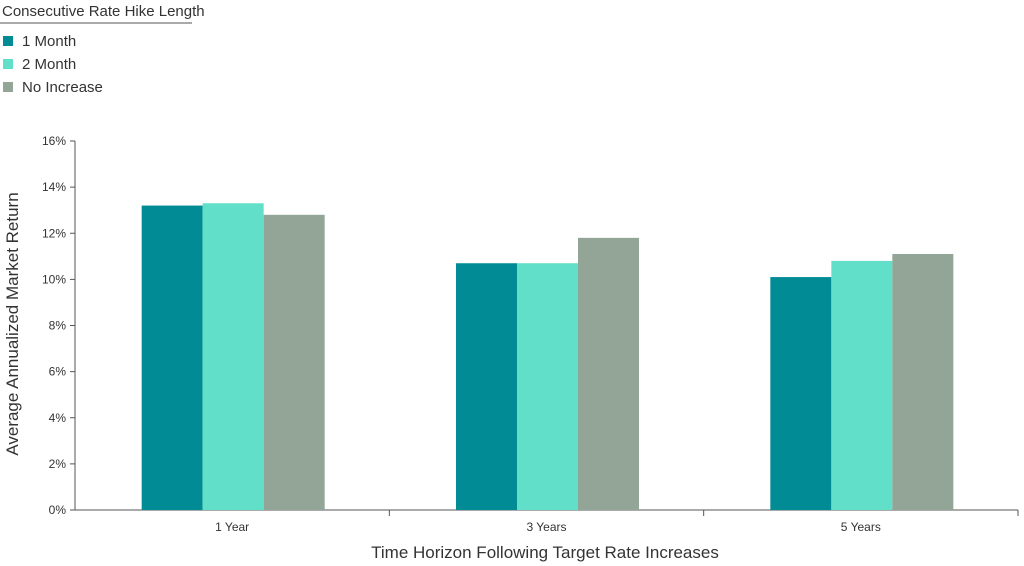  What do you see at coordinates (49, 64) in the screenshot?
I see `legend-label: 2 Month` at bounding box center [49, 64].